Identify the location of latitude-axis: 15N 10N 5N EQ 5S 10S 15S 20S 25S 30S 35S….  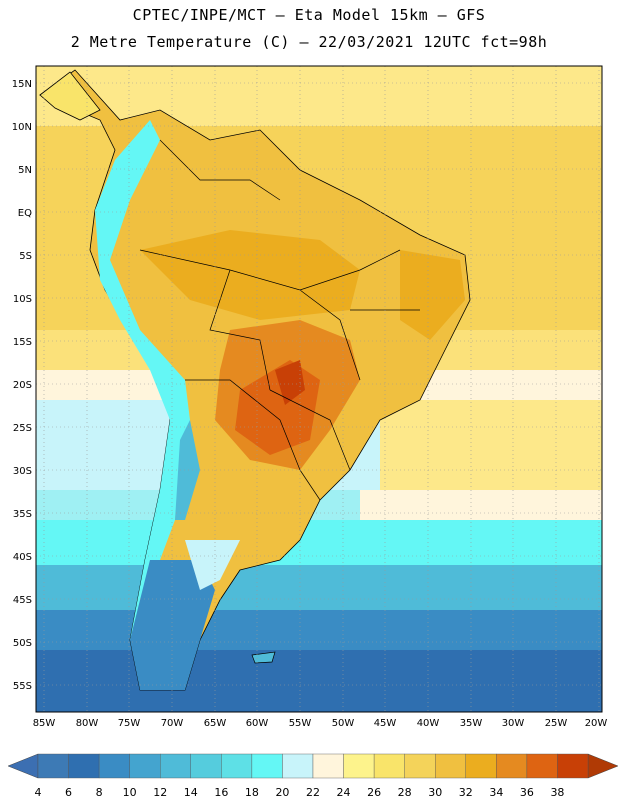
(22, 385).